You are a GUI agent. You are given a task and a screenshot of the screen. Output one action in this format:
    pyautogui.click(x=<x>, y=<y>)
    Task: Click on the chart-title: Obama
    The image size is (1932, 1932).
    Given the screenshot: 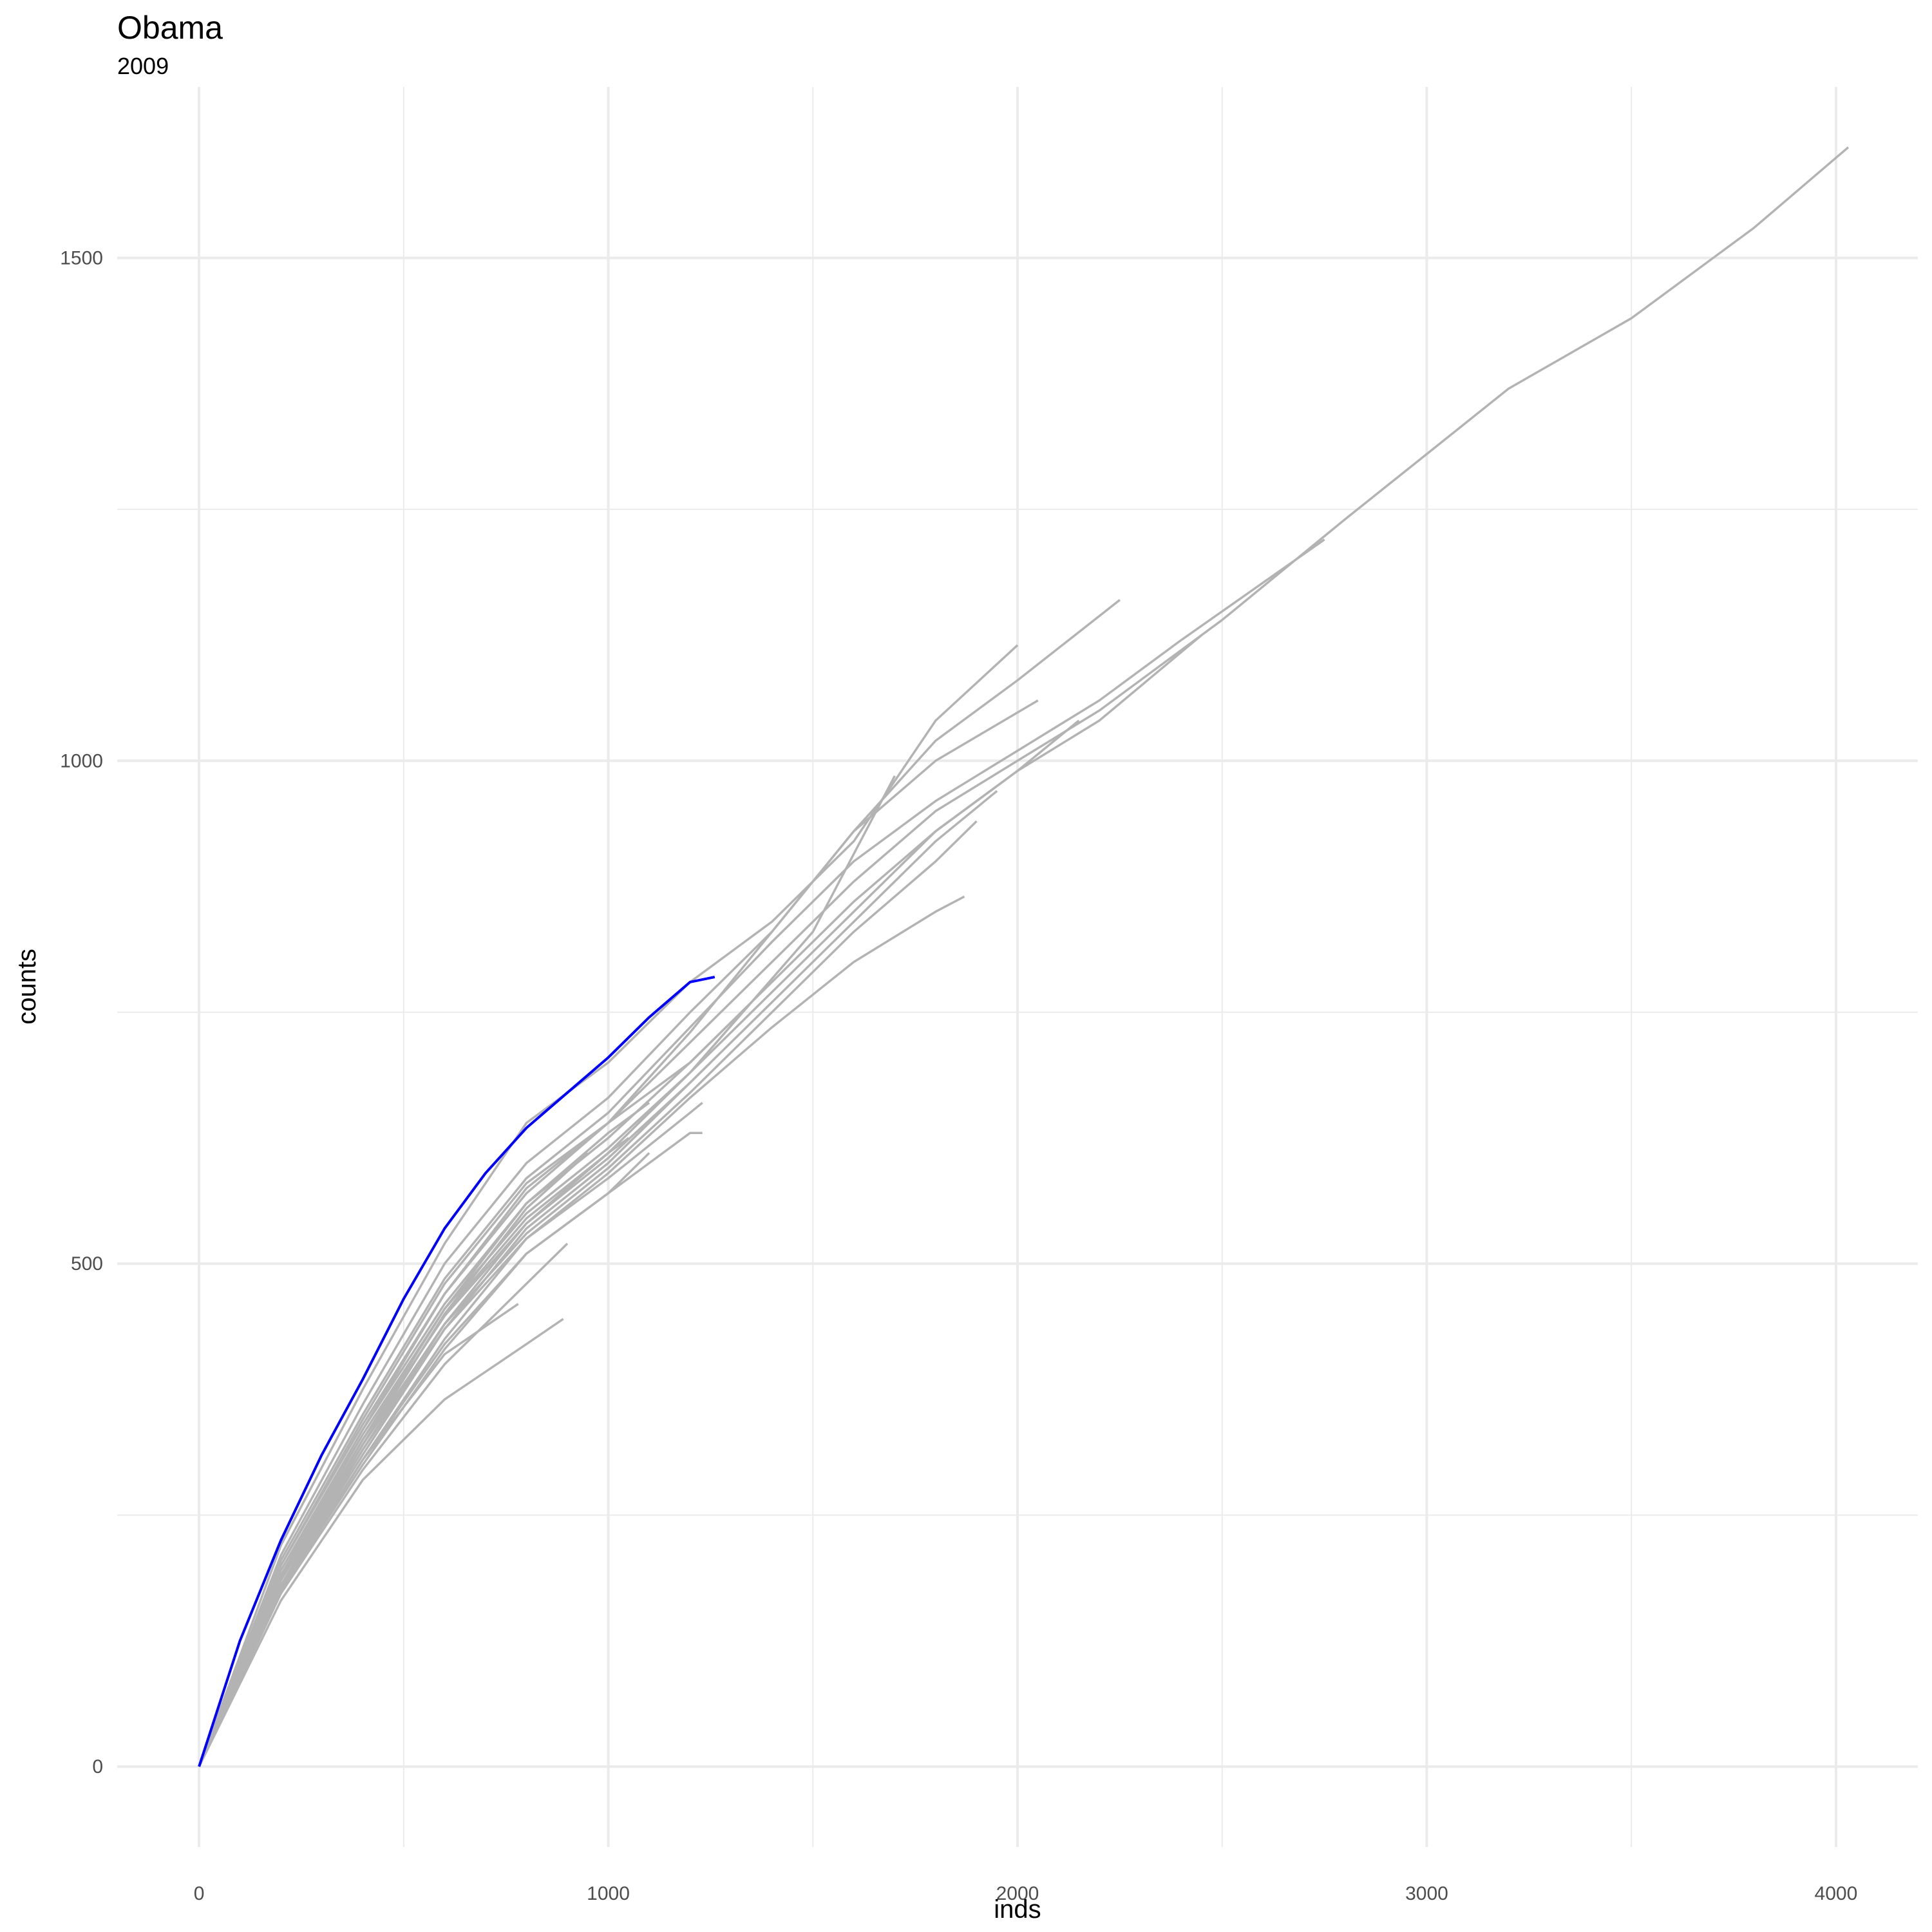 What is the action you would take?
    pyautogui.click(x=170, y=28)
    